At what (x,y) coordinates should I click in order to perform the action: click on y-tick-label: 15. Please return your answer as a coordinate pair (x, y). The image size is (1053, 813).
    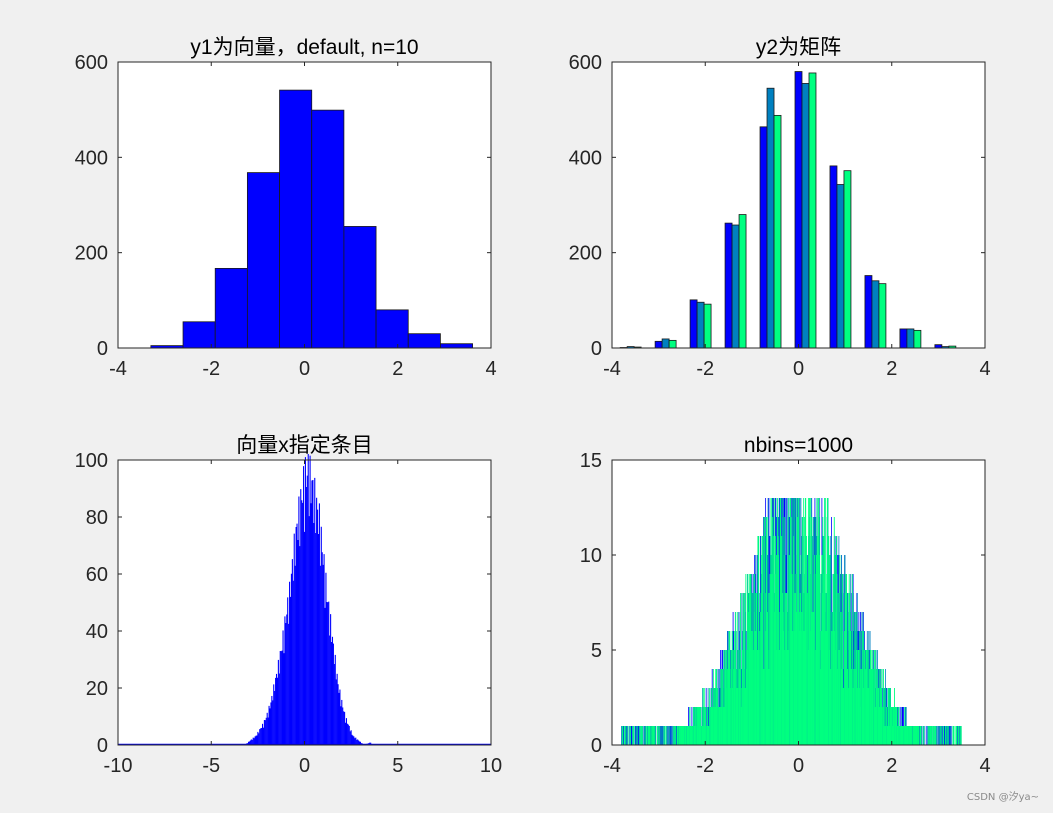
    Looking at the image, I should click on (591, 461).